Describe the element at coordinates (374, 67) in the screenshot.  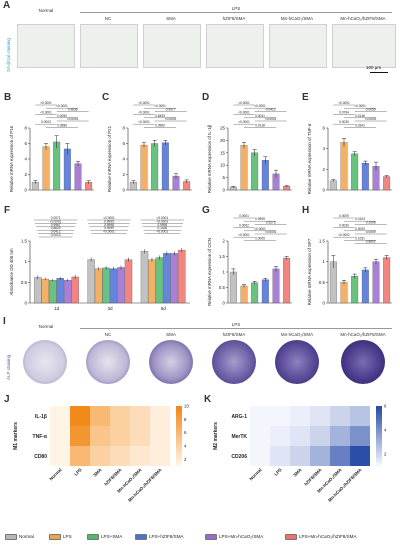
I see `scale-bar-text: 100 μm` at that location.